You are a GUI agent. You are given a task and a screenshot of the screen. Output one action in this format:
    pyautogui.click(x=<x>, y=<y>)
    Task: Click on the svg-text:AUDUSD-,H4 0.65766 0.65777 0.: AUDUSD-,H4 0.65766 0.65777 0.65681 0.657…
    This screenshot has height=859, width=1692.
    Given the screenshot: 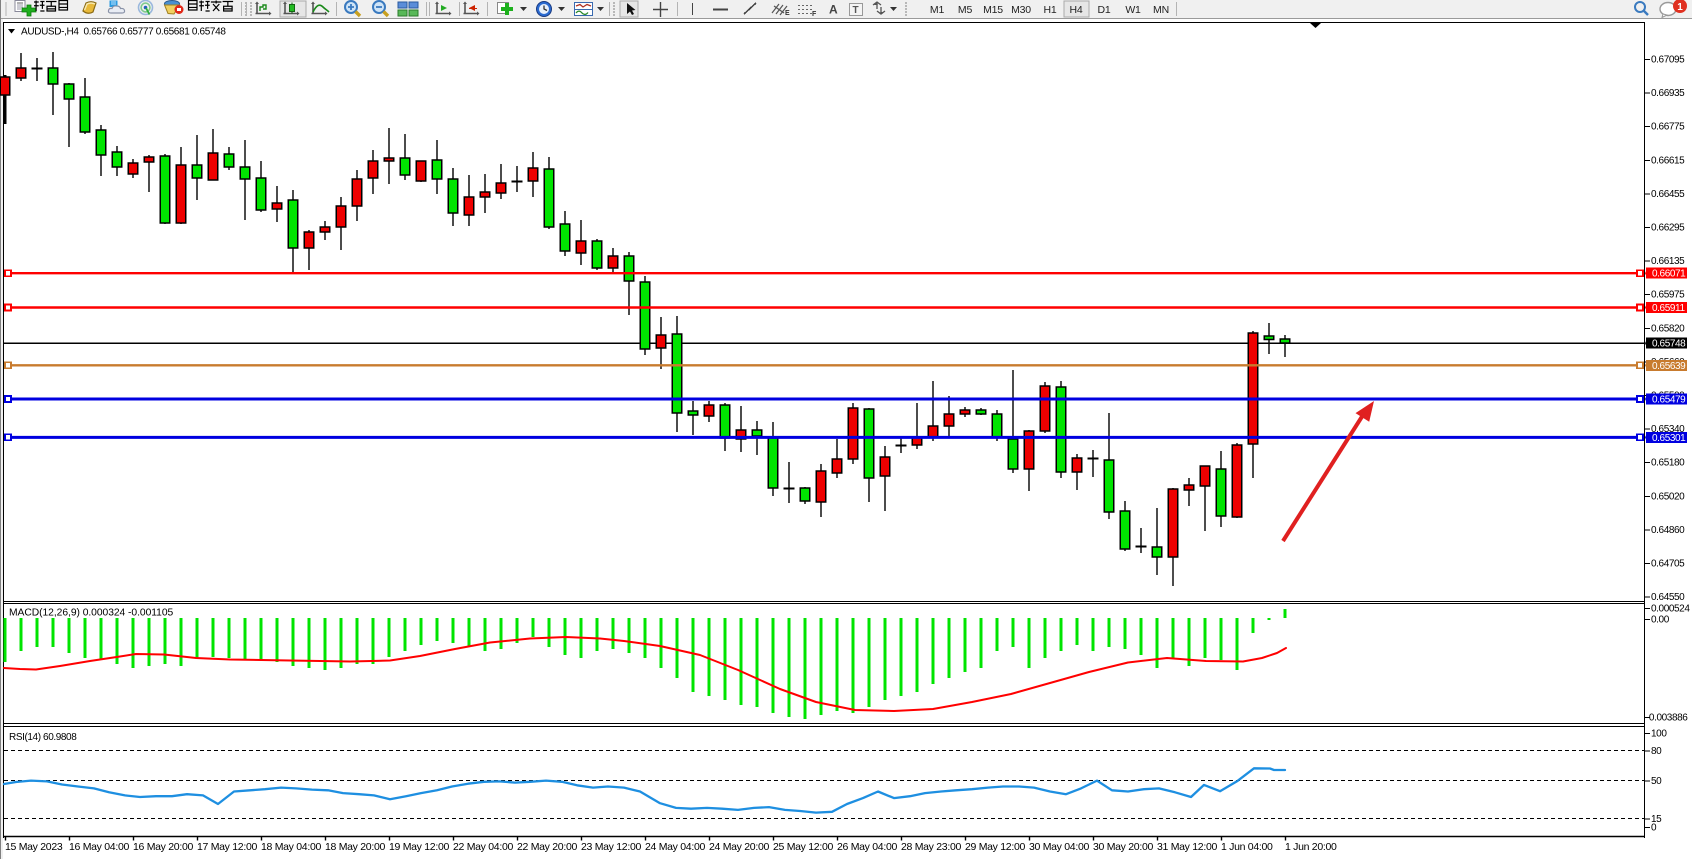 What is the action you would take?
    pyautogui.click(x=123, y=32)
    